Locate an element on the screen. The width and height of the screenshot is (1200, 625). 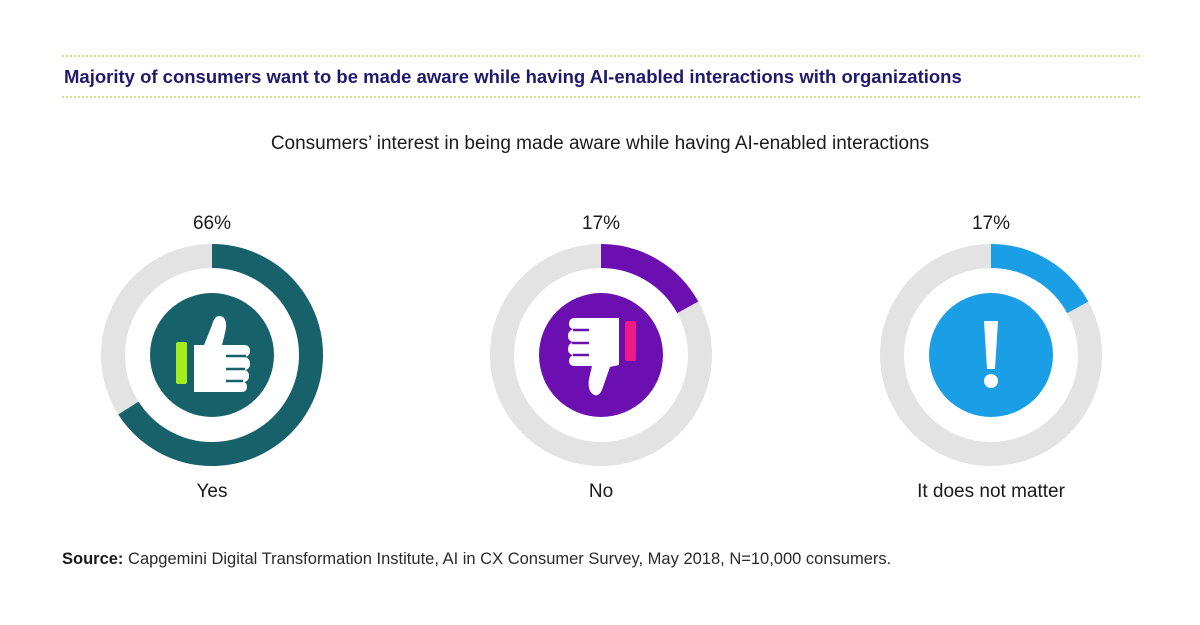
value-label: 66% is located at coordinates (212, 223).